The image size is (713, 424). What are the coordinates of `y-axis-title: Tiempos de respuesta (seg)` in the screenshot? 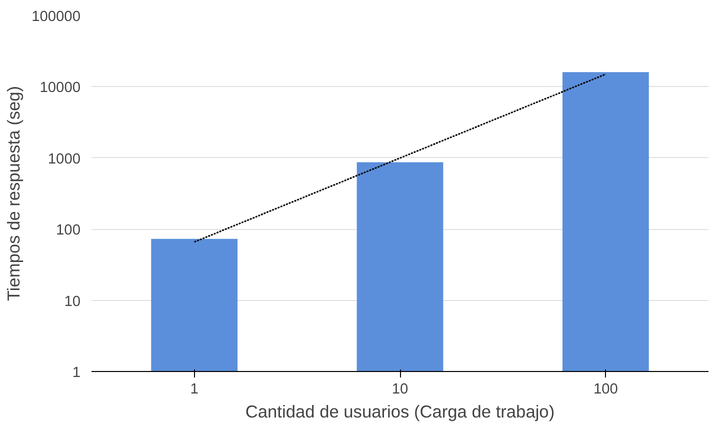 It's located at (14, 194).